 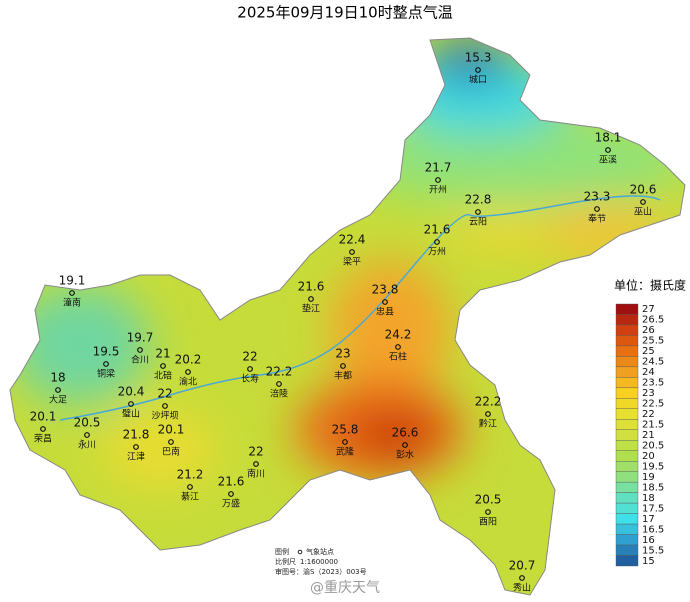 What do you see at coordinates (256, 474) in the screenshot?
I see `station-name: 南川` at bounding box center [256, 474].